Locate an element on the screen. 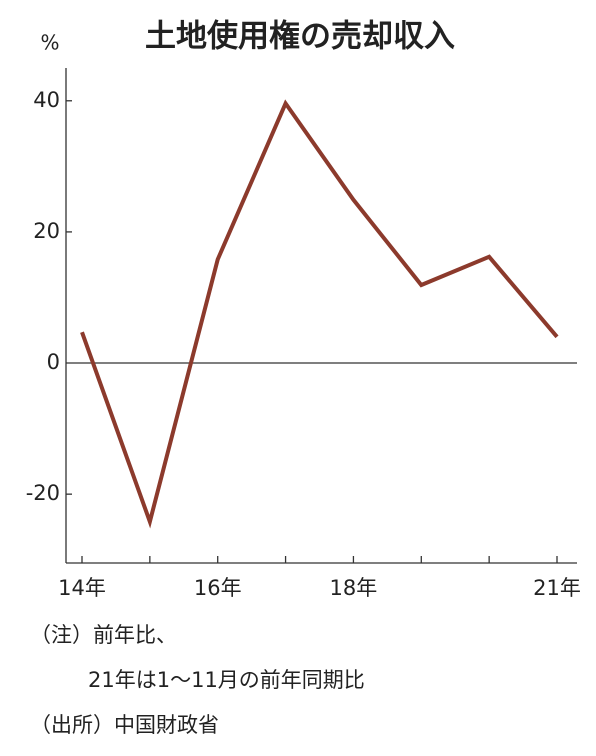  y-tick-label: -20 is located at coordinates (43, 493).